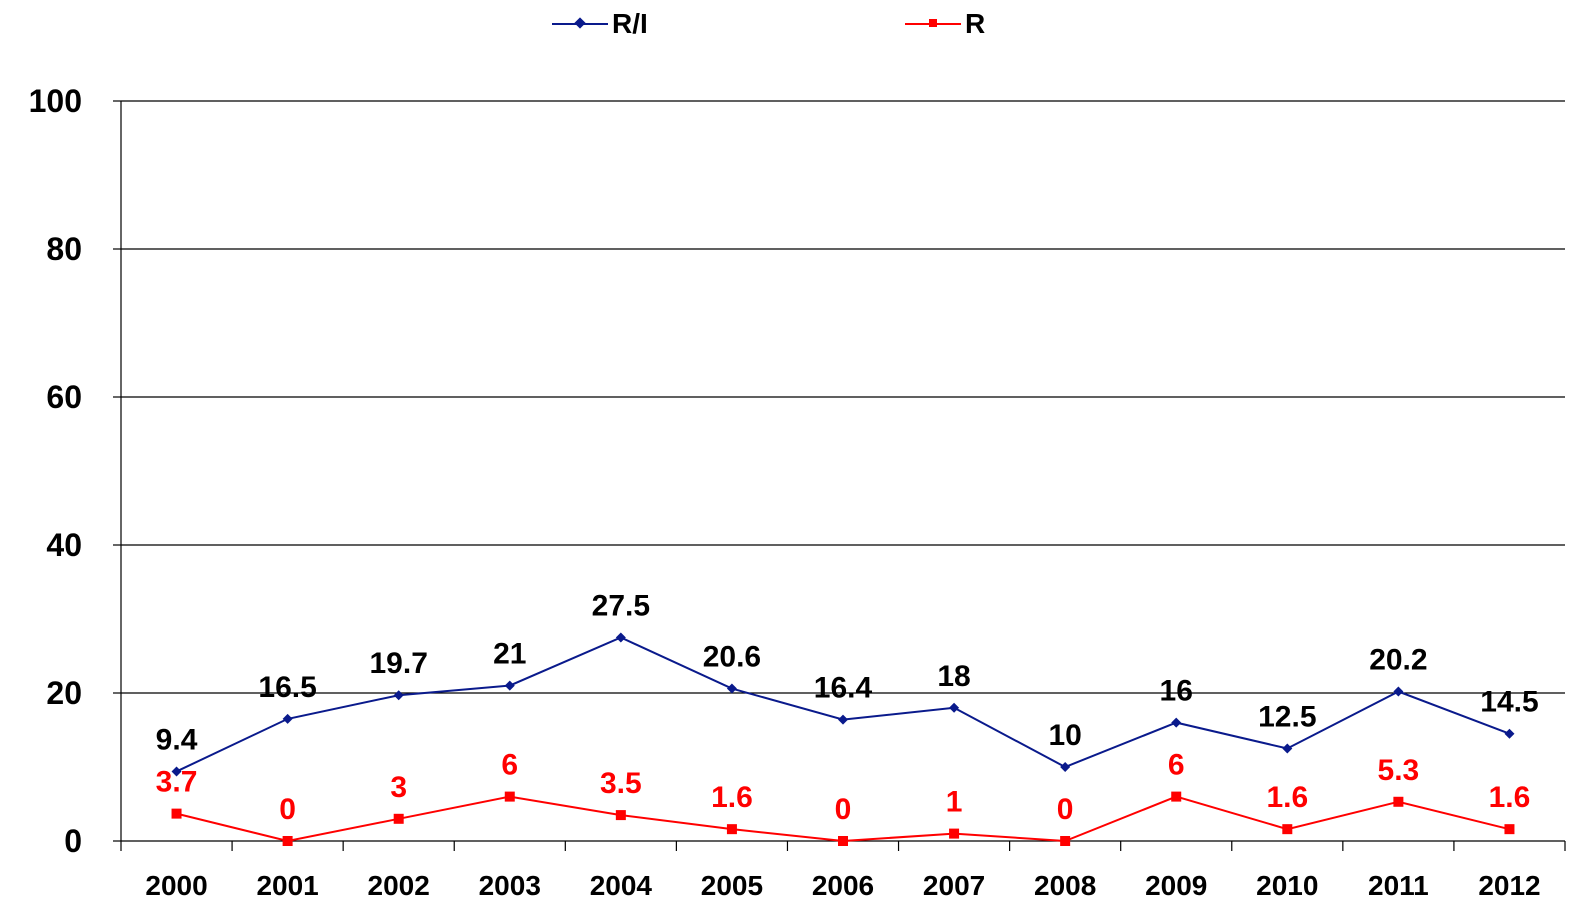 The image size is (1569, 900). I want to click on data-label: 27.5, so click(621, 606).